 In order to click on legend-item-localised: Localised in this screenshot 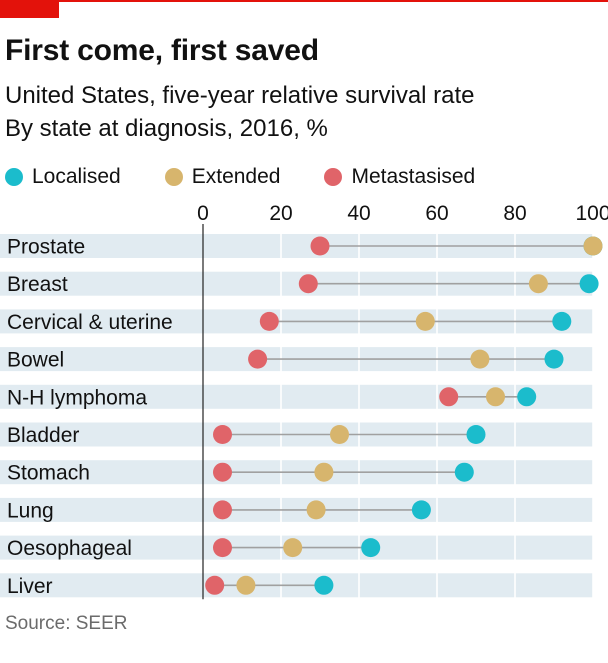, I will do `click(63, 177)`.